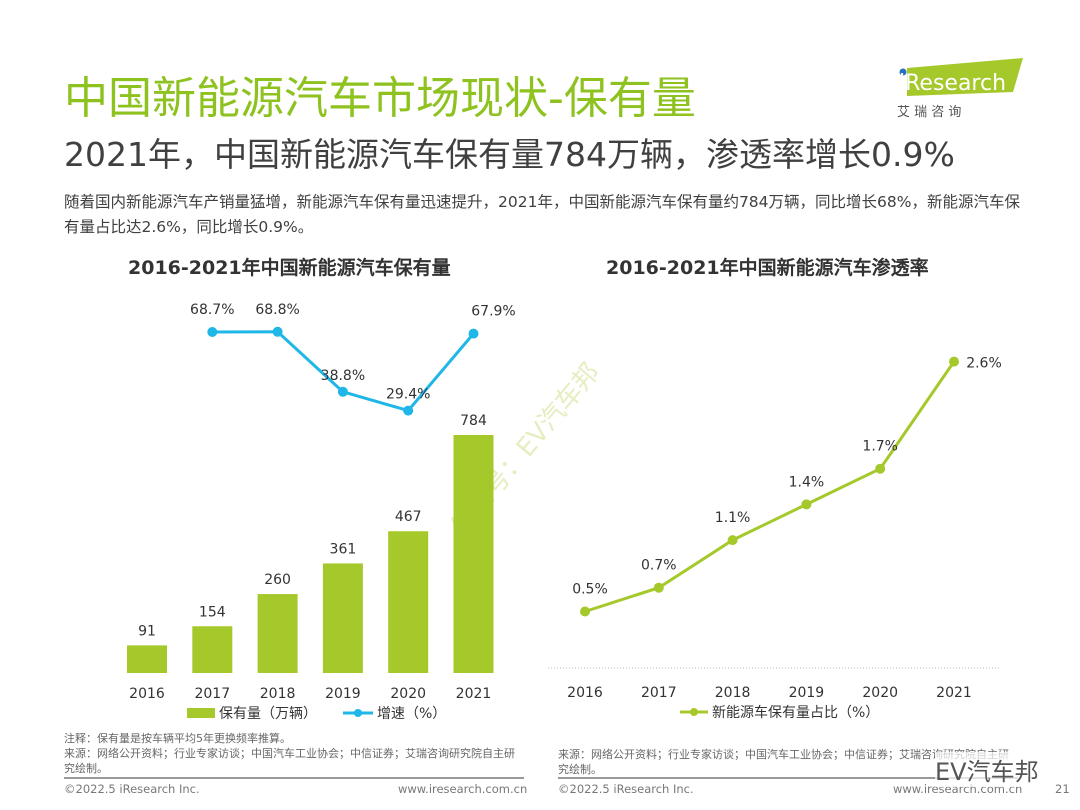  Describe the element at coordinates (509, 154) in the screenshot. I see `page-subtitle: 2021年，中国新能源汽车保有量784万辆，渗透率增长0.9%` at that location.